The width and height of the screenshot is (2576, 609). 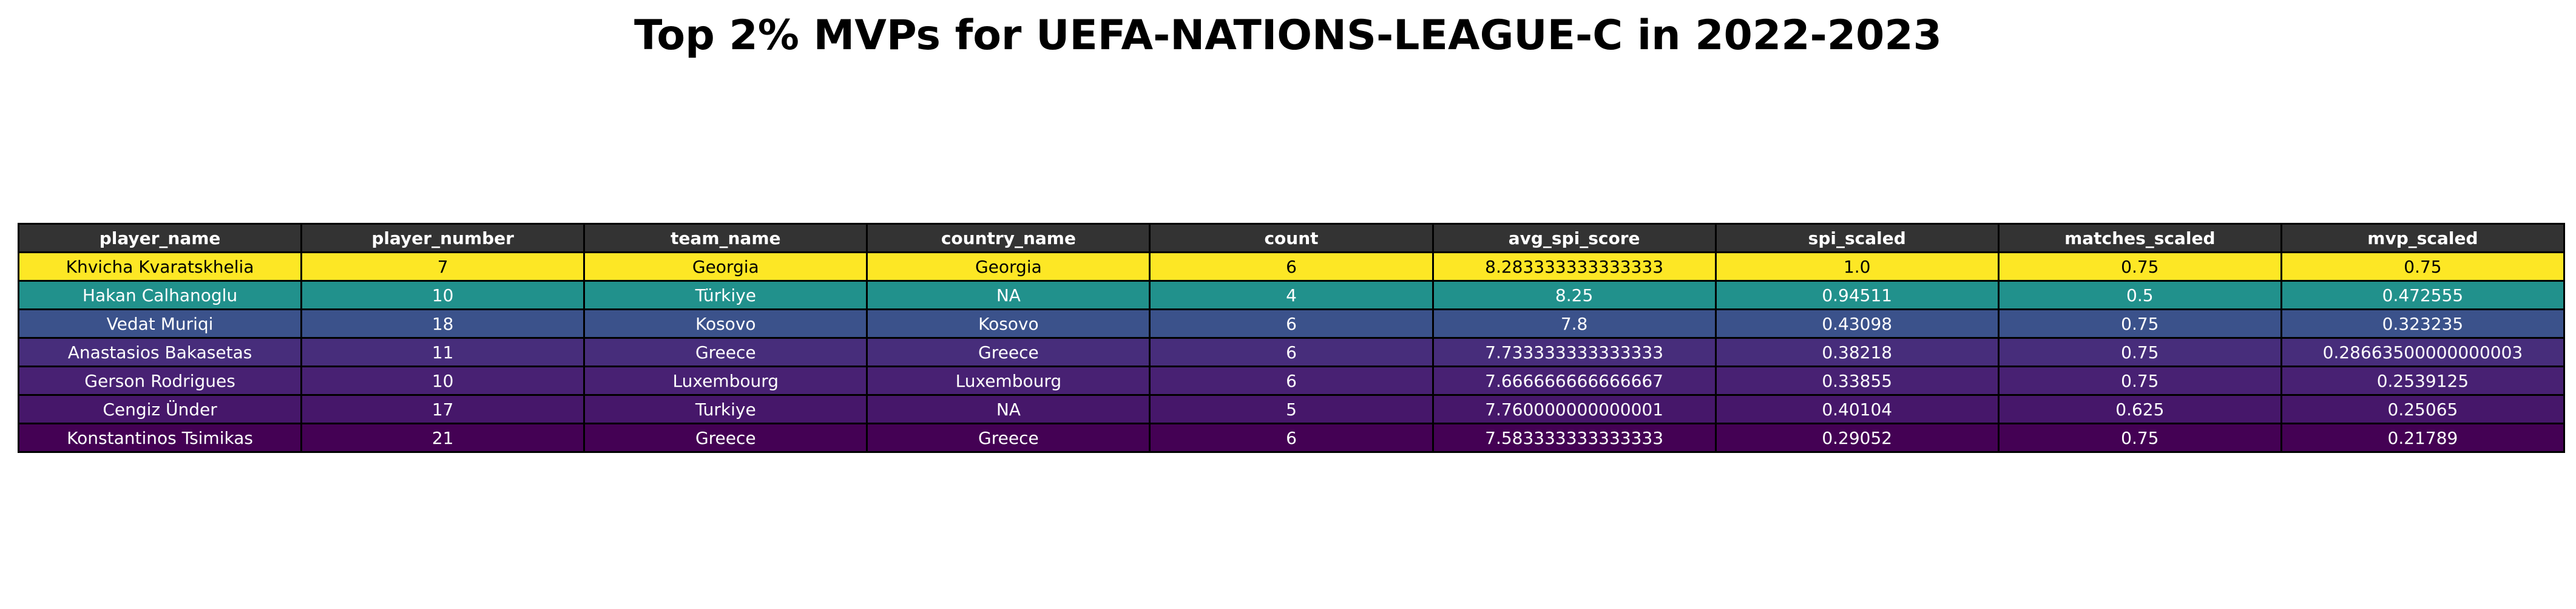 I want to click on cell-player-name: Anastasios Bakasetas, so click(x=160, y=352).